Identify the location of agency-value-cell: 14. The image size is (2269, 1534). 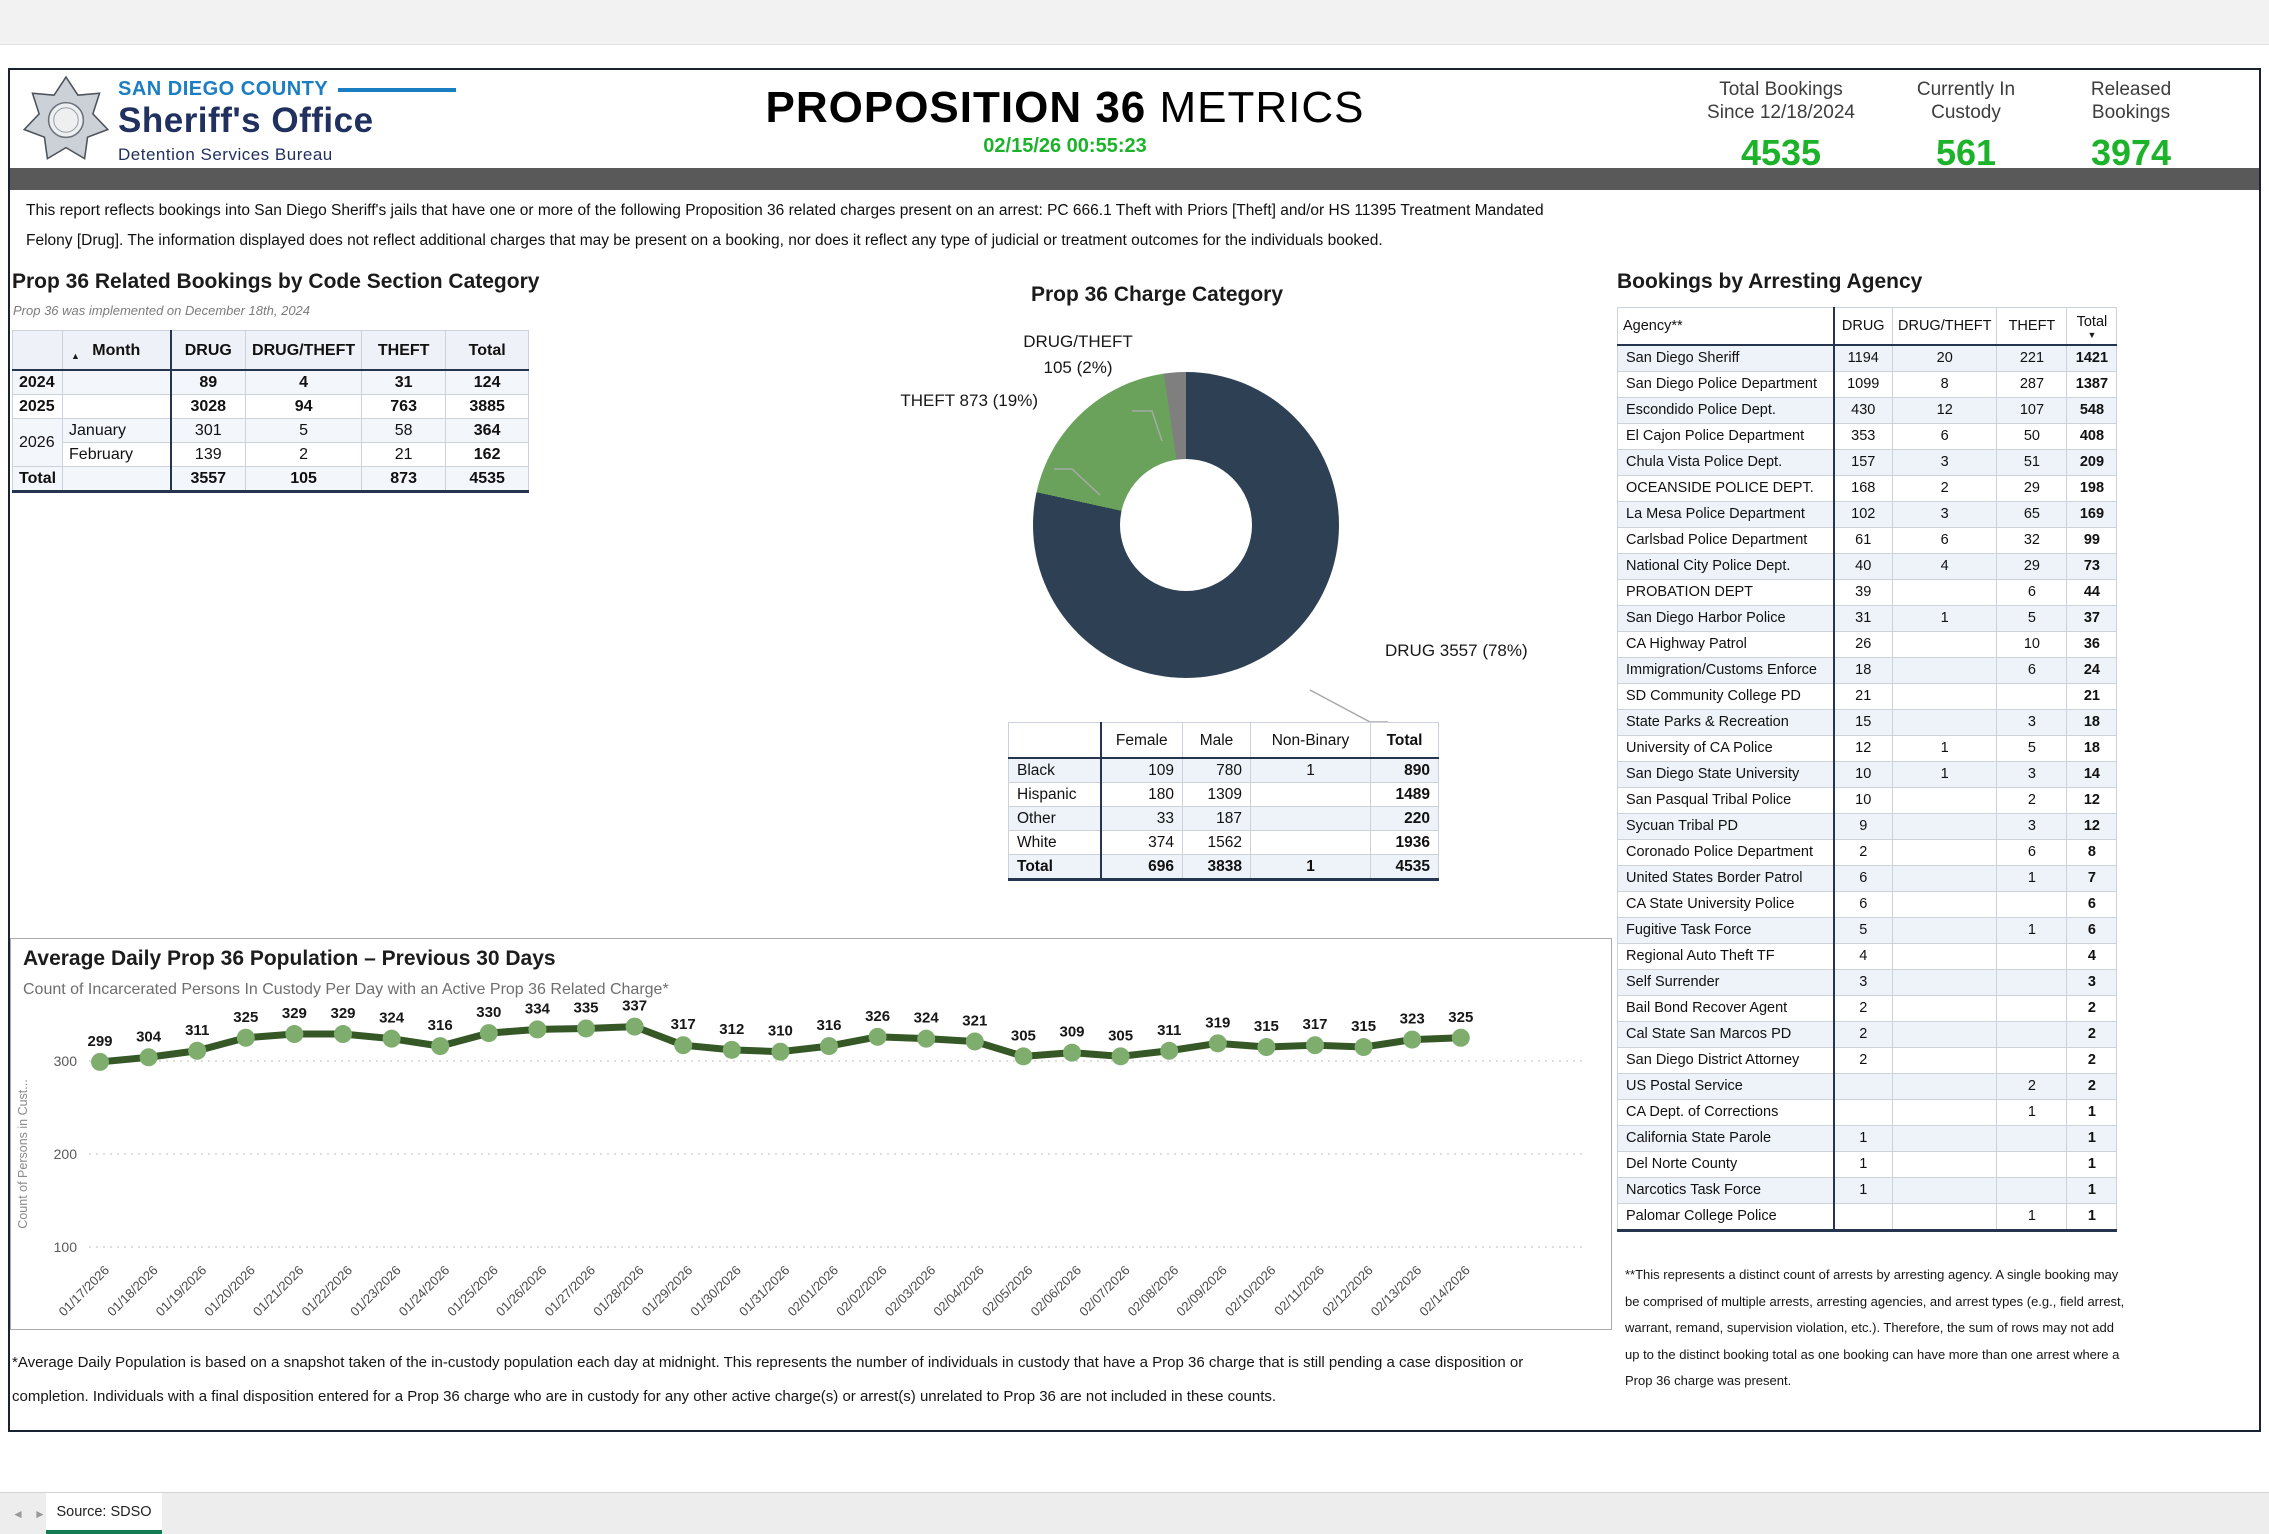
(2092, 774).